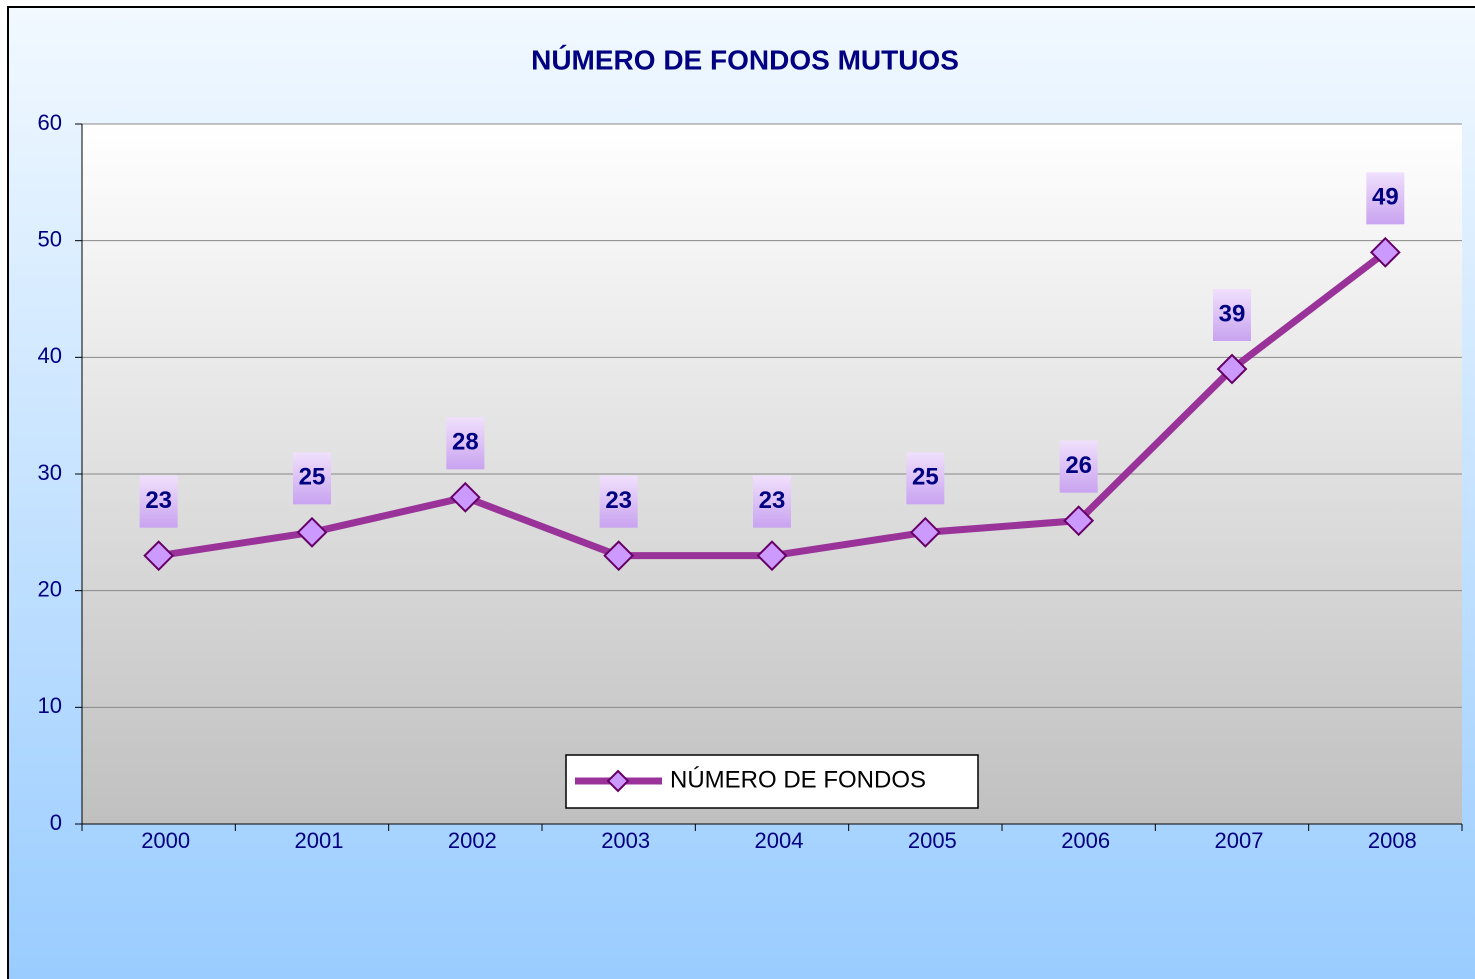 Image resolution: width=1475 pixels, height=979 pixels. Describe the element at coordinates (56, 822) in the screenshot. I see `y-tick-label: 0` at that location.